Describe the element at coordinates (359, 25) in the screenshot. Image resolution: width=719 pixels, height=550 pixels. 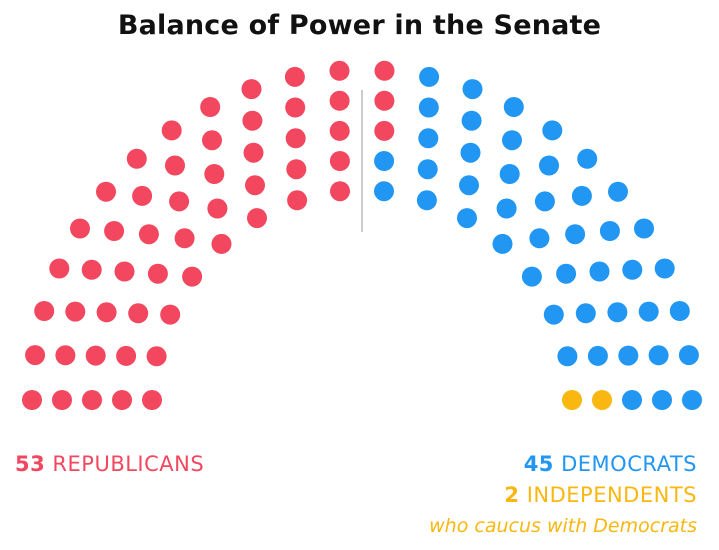
I see `chart-title: Balance of Power in the Senate` at that location.